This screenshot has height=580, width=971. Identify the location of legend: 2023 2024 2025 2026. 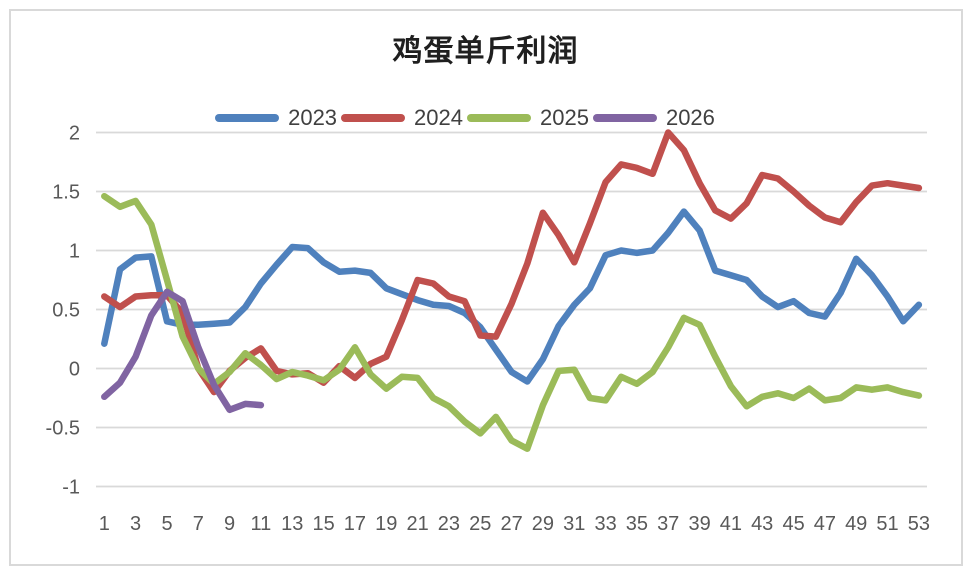
(465, 118).